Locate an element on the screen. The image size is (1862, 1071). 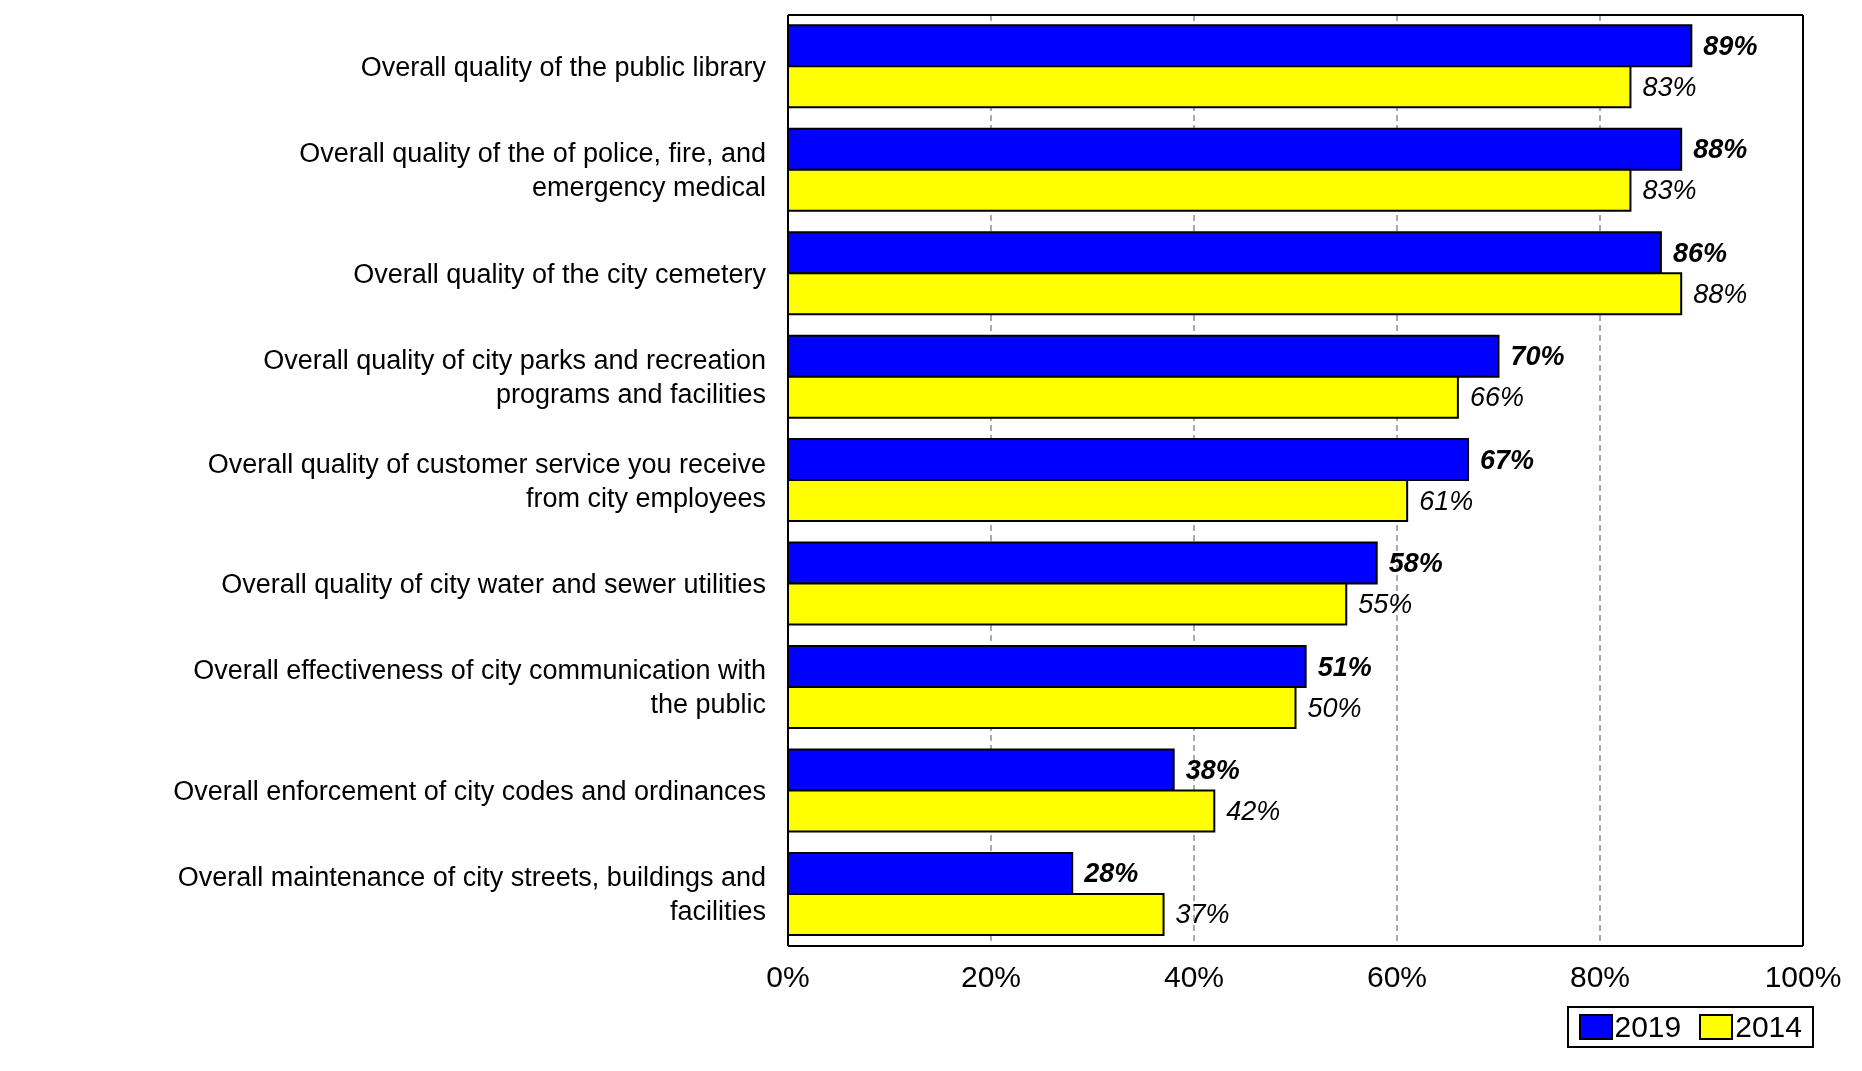
data-label: 51% is located at coordinates (1344, 666).